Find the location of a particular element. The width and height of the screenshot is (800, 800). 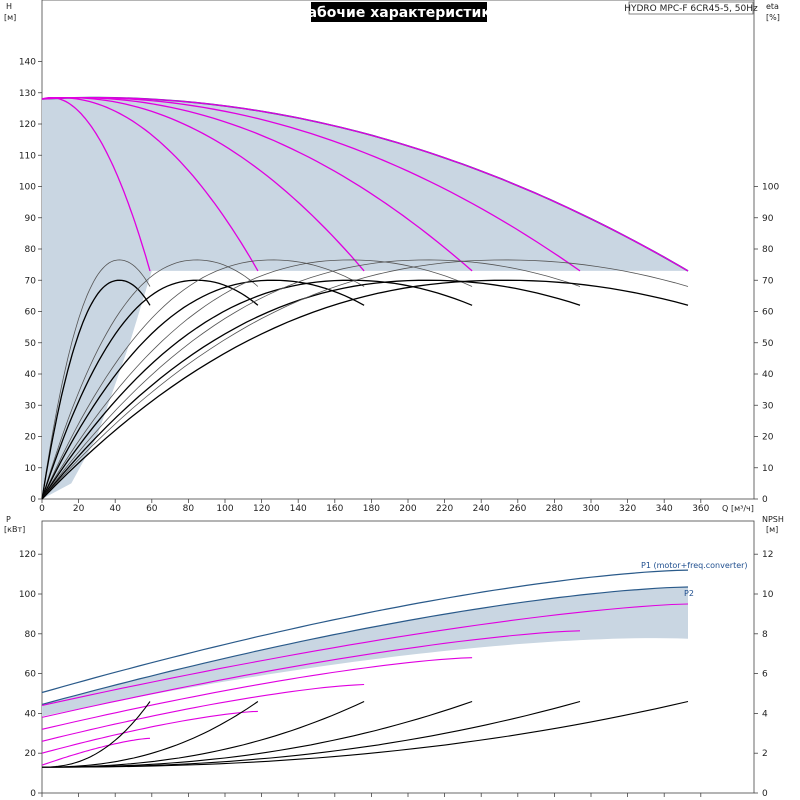

eta-curve-max-1-pumps is located at coordinates (96, 379).